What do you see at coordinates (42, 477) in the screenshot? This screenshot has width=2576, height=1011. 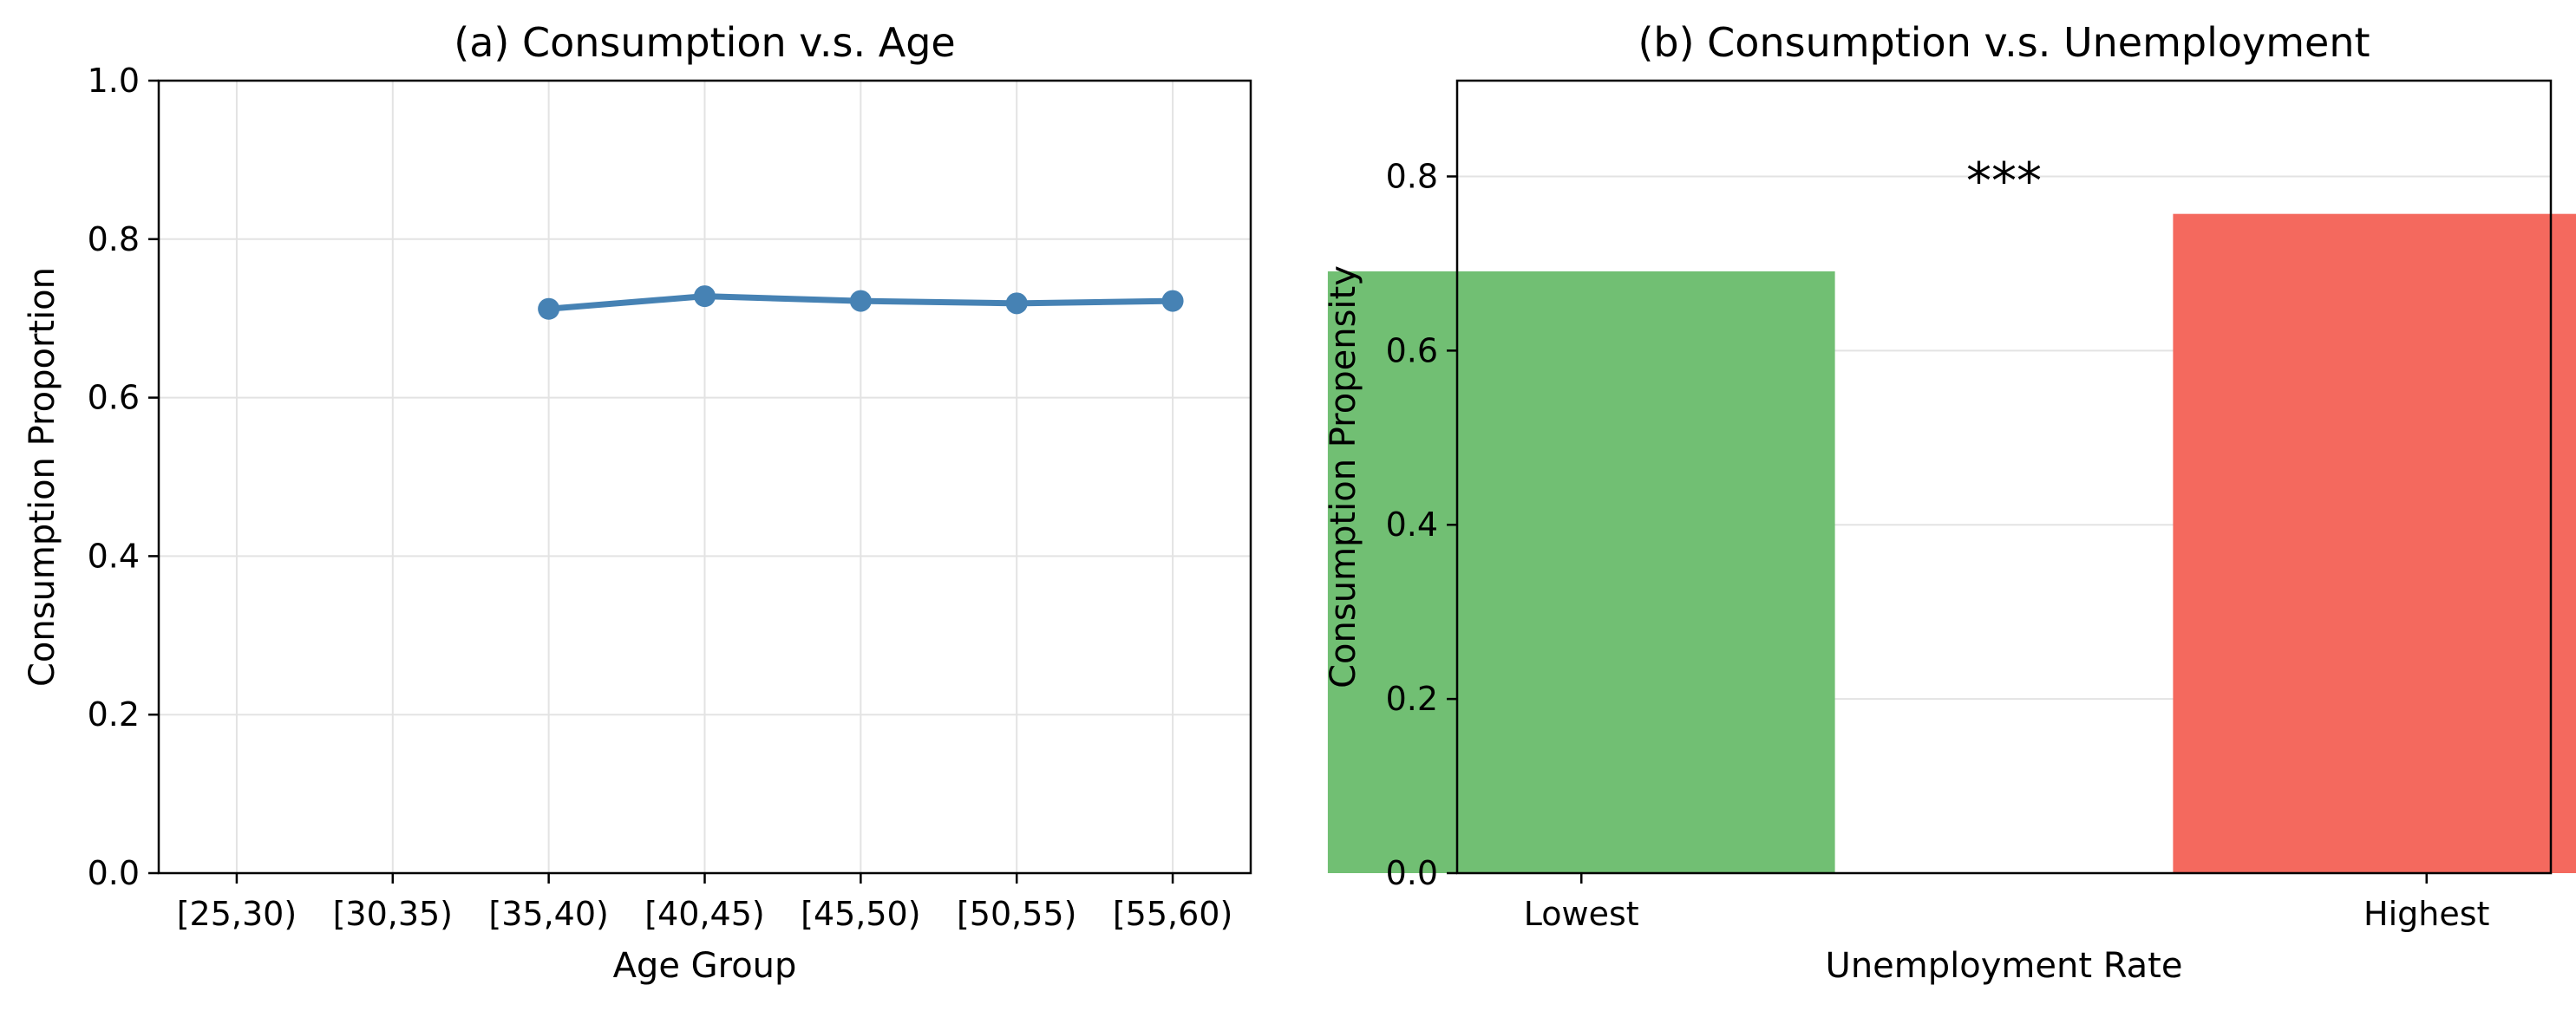 I see `line-chart-y-axis-label: Consumption Proportion` at bounding box center [42, 477].